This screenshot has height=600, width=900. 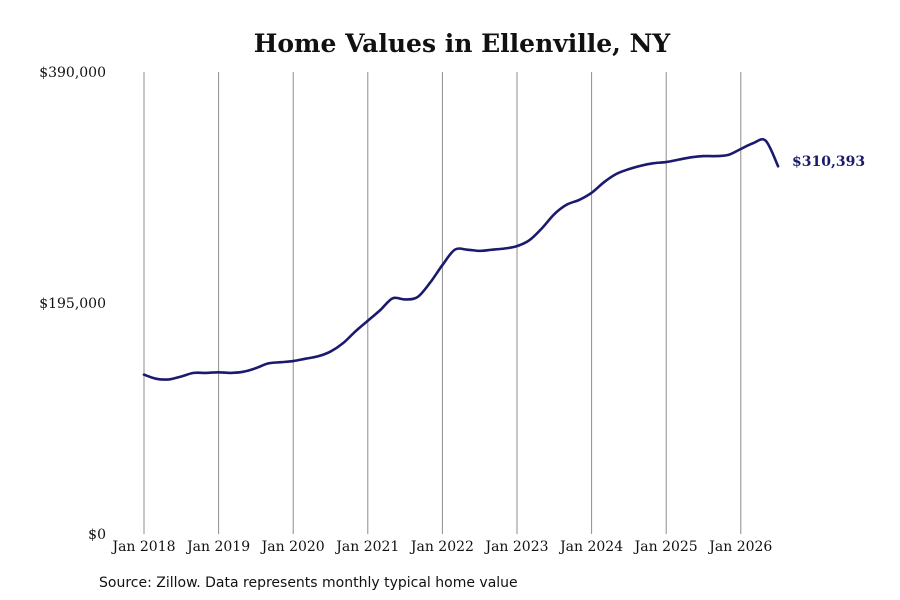 I want to click on y-tick-label: $195,000, so click(x=72, y=304).